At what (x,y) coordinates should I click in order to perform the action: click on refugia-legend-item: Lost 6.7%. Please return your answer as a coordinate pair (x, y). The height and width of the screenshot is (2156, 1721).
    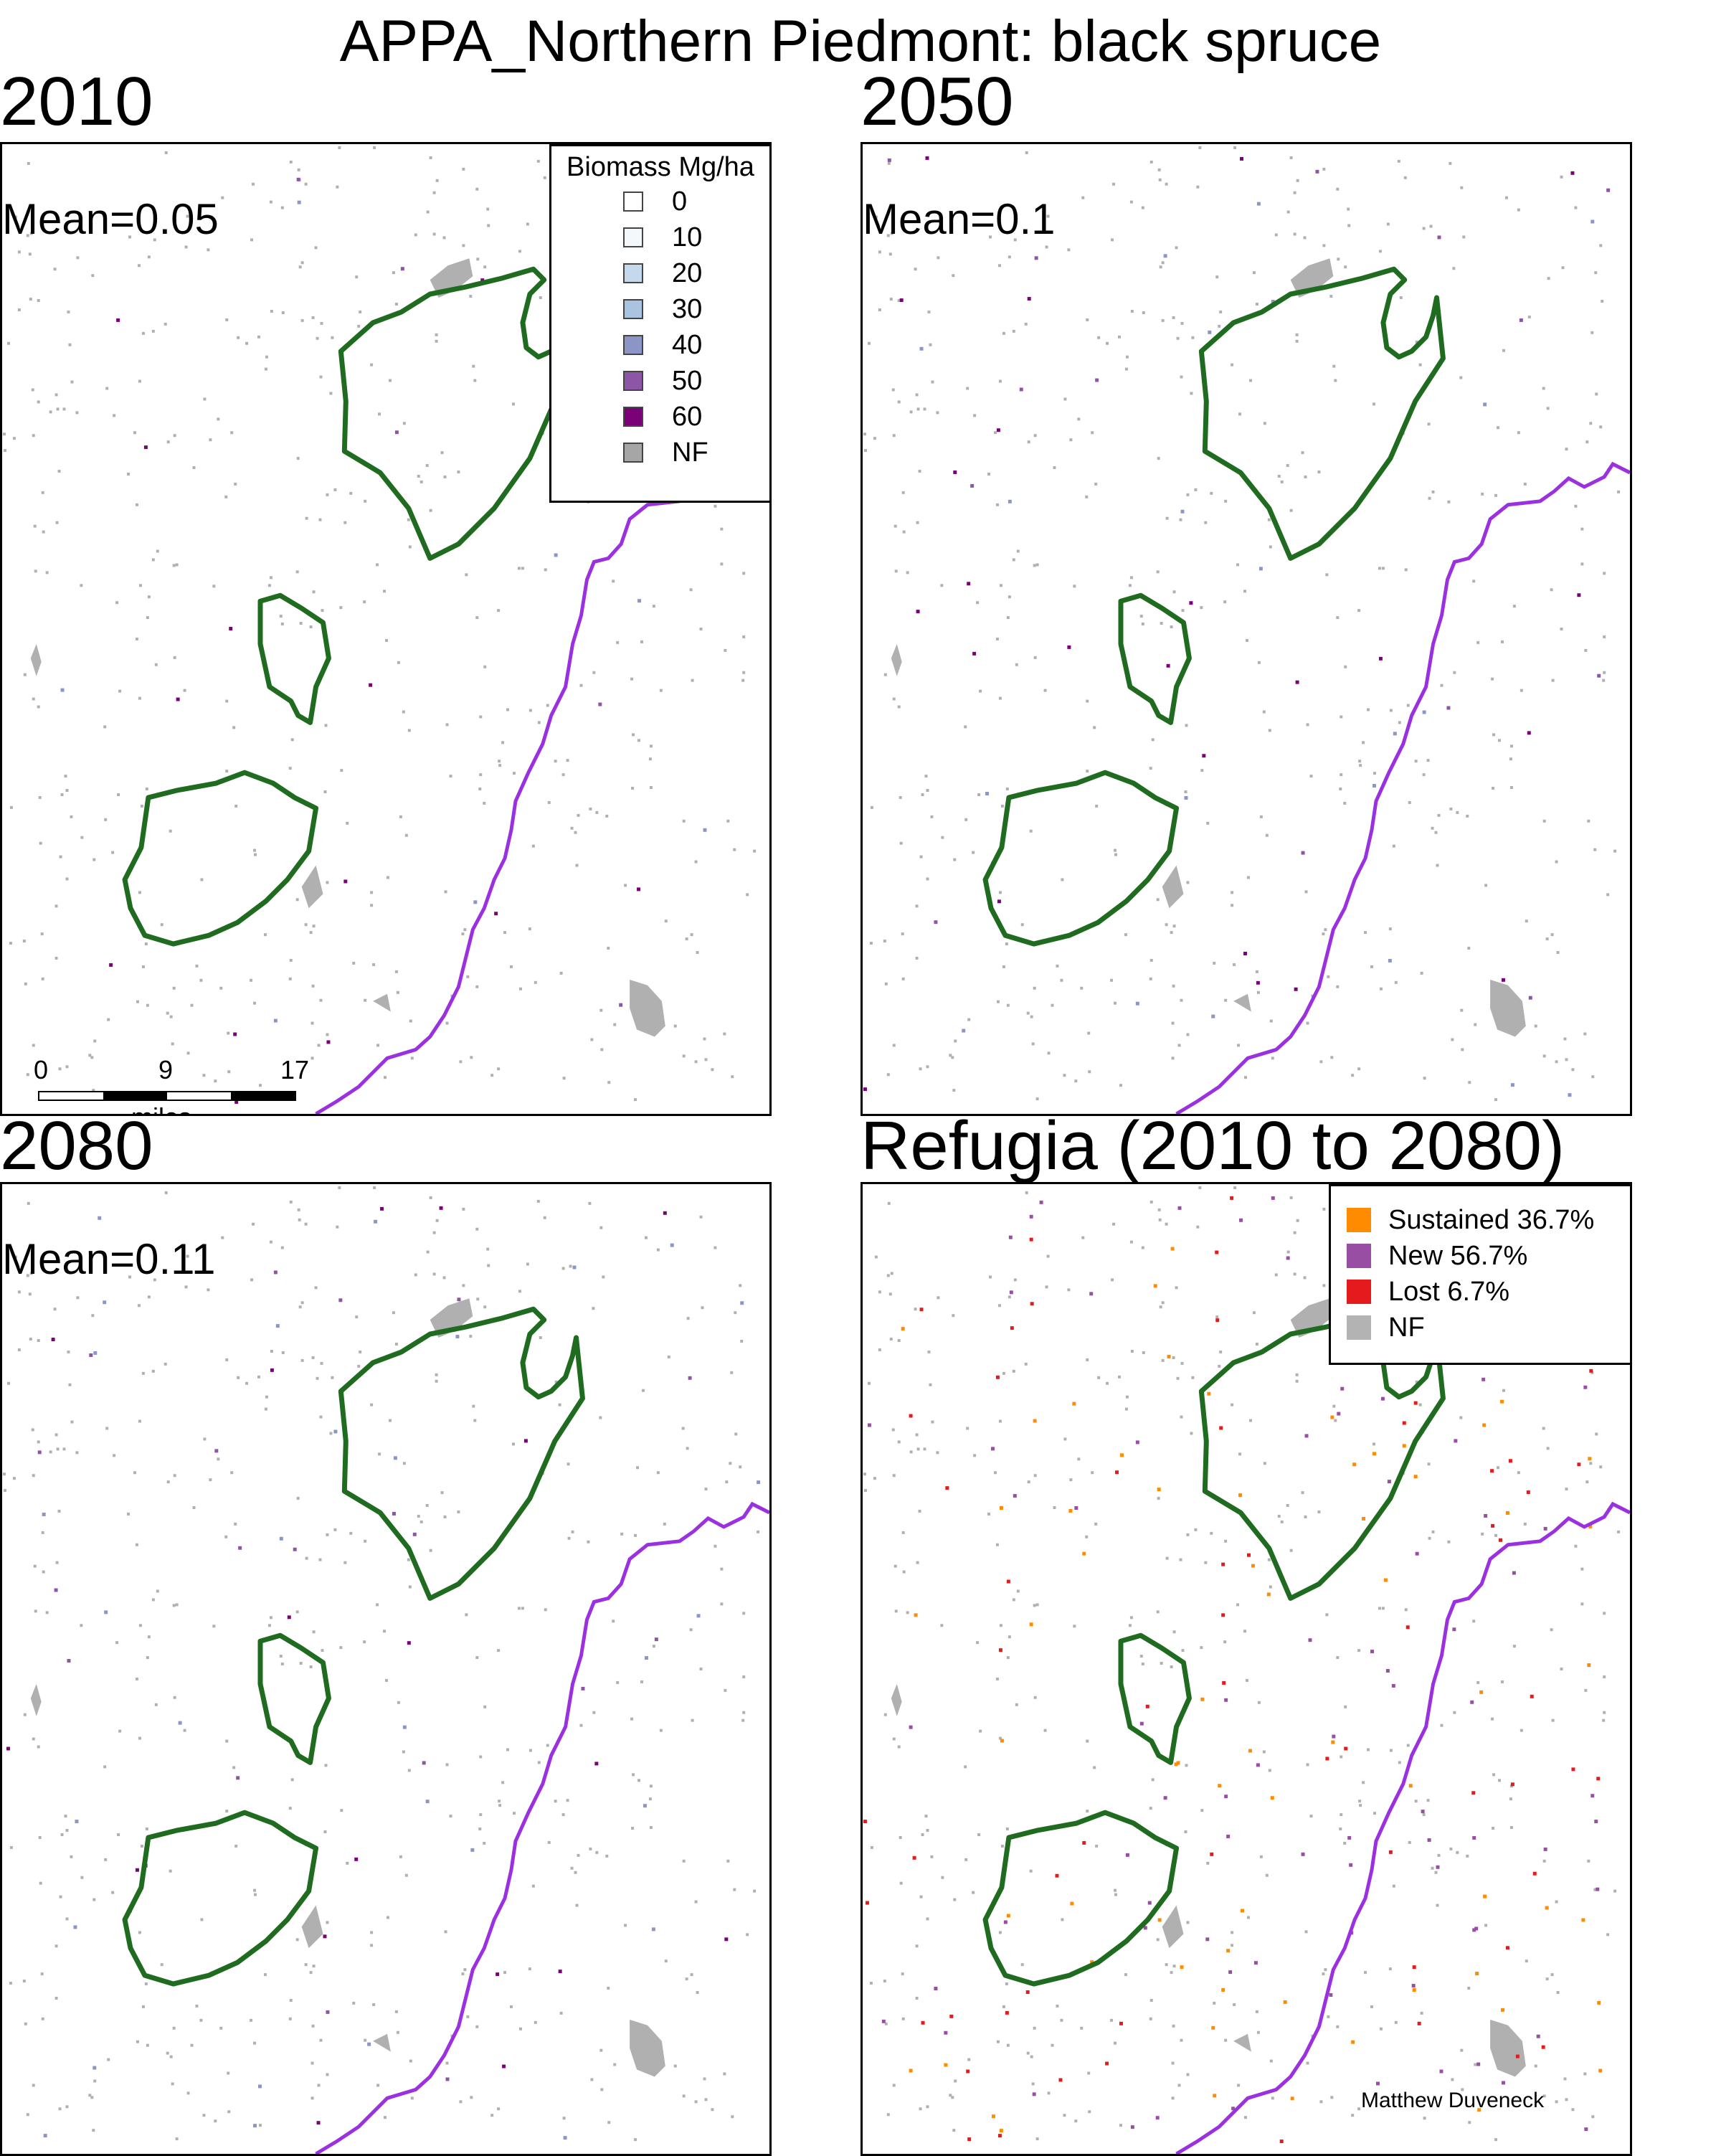
    Looking at the image, I should click on (1489, 1292).